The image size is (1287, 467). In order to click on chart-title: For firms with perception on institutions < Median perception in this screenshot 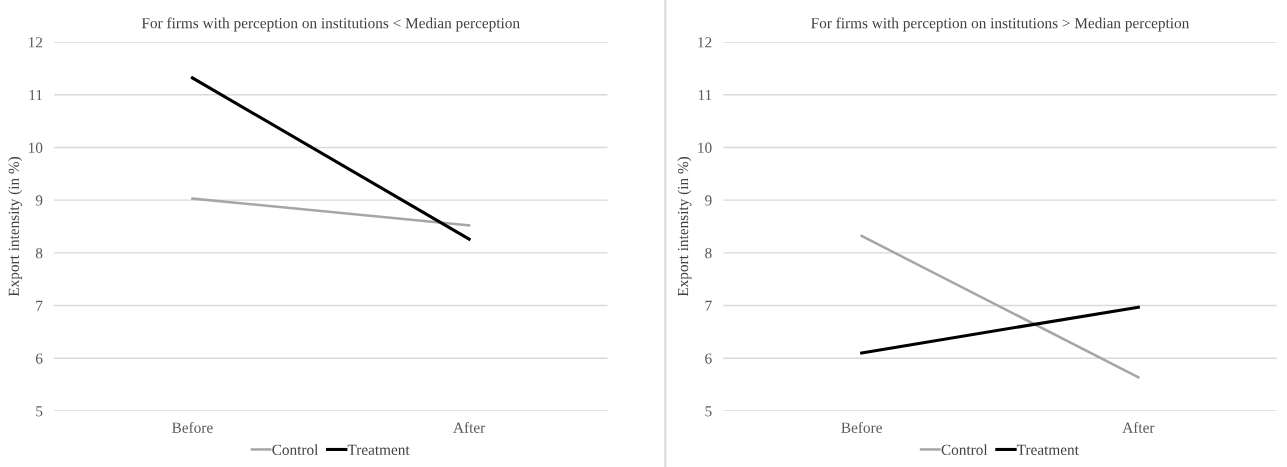, I will do `click(330, 24)`.